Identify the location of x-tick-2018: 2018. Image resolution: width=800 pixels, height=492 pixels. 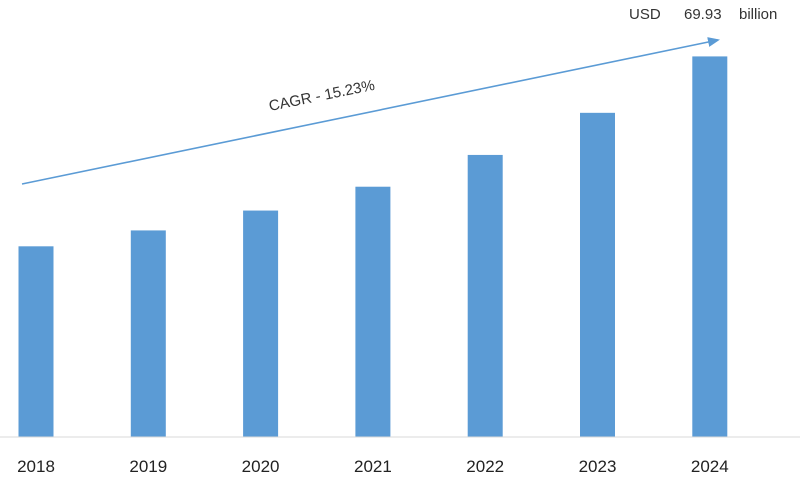
(36, 466).